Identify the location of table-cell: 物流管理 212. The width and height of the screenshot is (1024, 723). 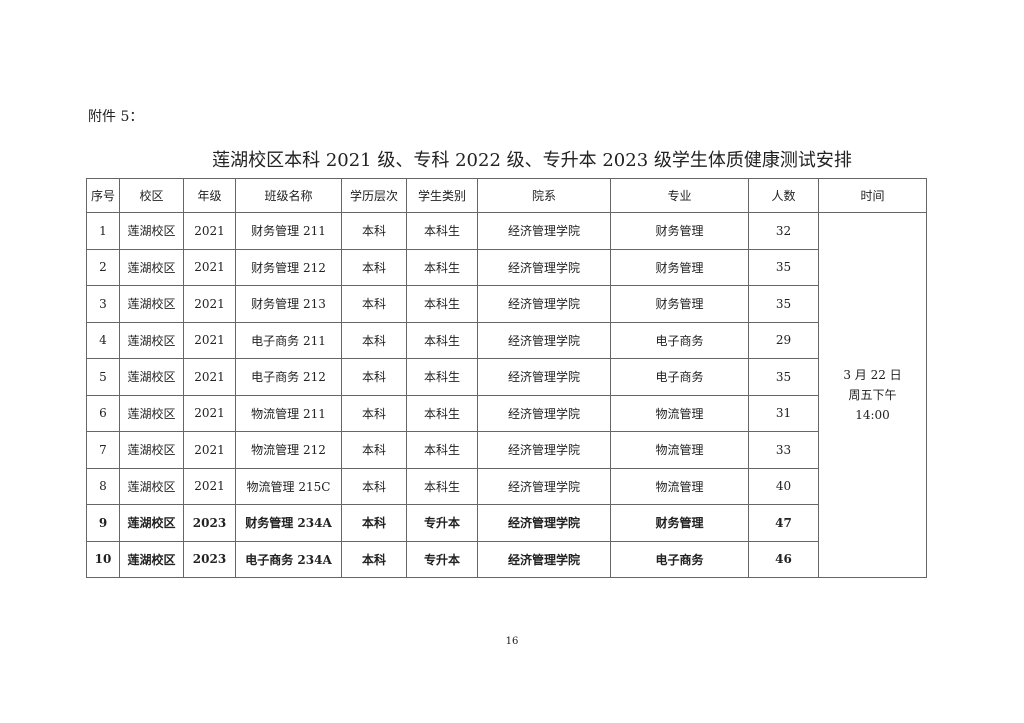
(288, 450).